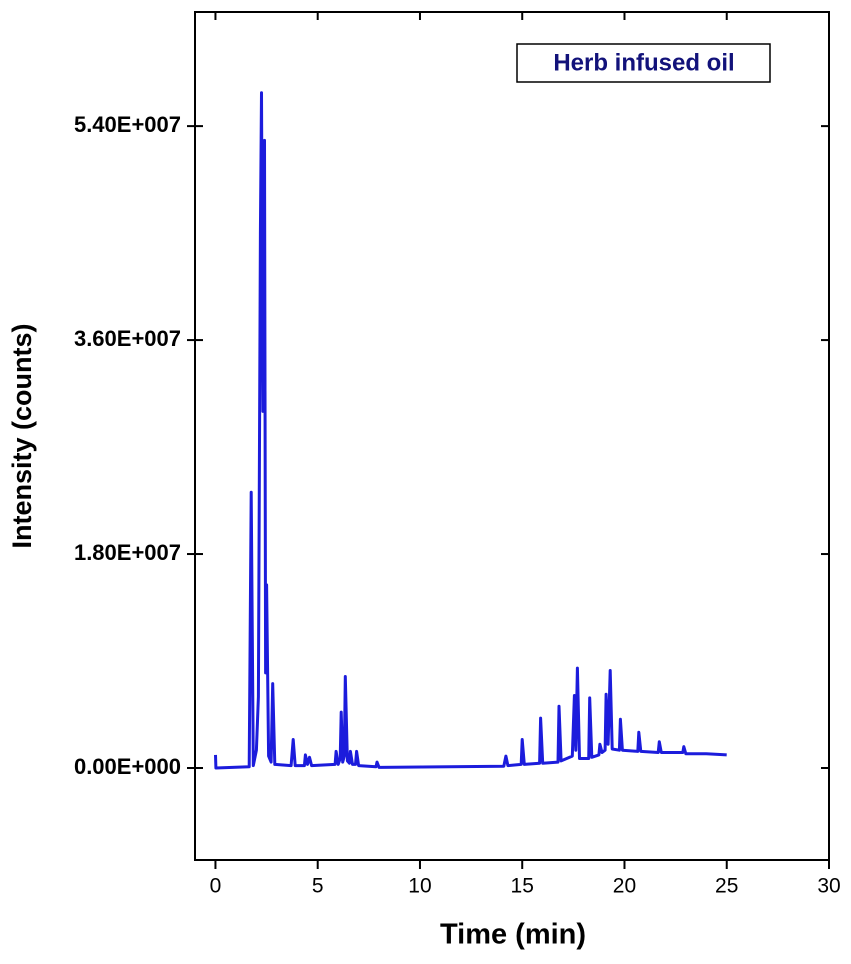  Describe the element at coordinates (22, 435) in the screenshot. I see `y-axis-title: Intensity (counts)` at that location.